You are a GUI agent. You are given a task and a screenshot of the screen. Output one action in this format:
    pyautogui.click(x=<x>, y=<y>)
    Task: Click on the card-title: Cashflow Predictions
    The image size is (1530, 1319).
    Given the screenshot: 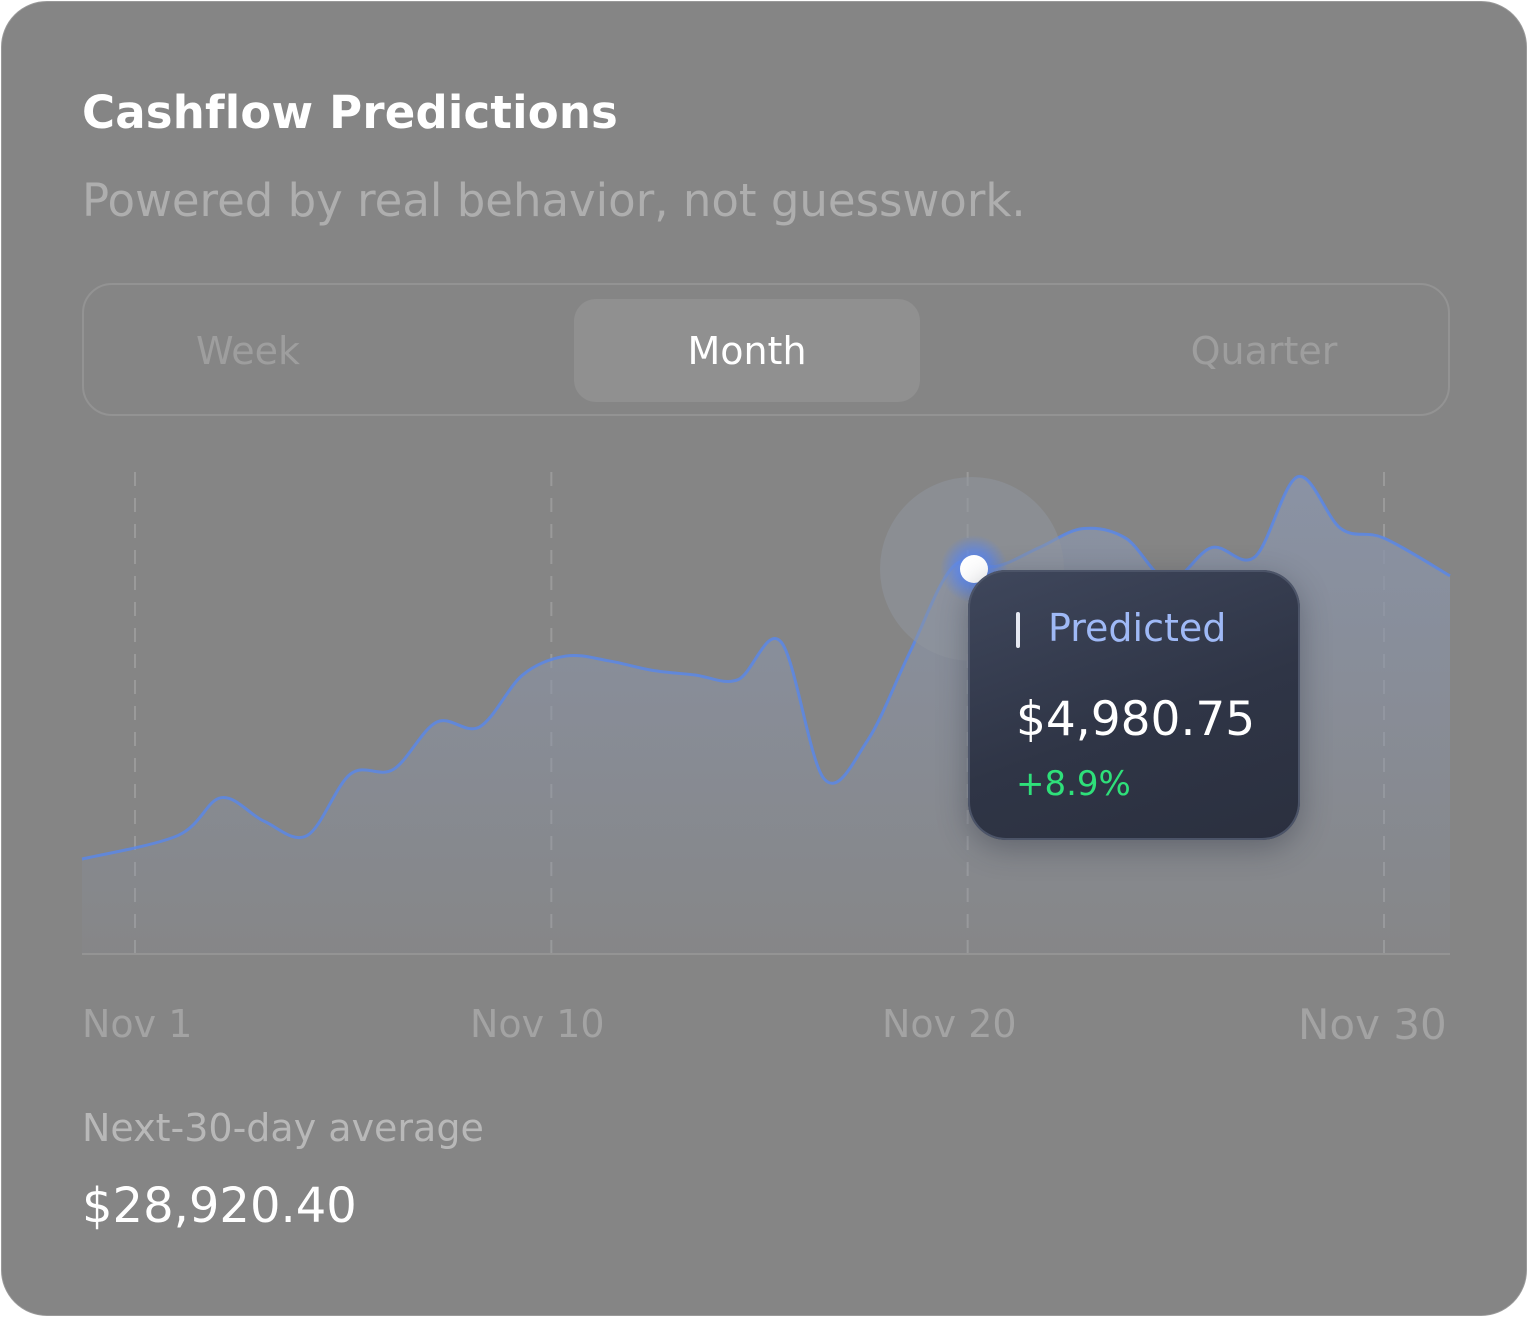 What is the action you would take?
    pyautogui.click(x=350, y=112)
    